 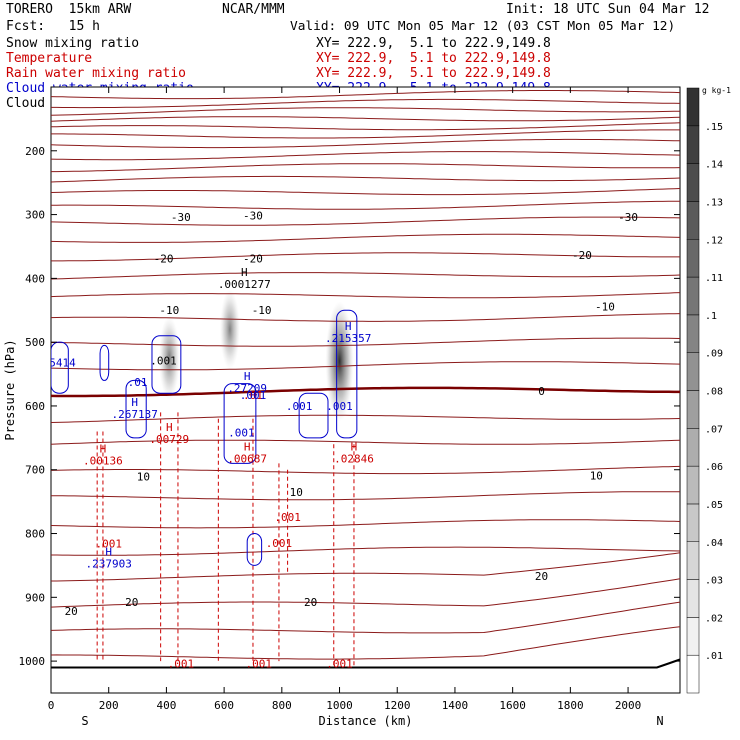 I want to click on field-name: Rain water mixing ratio, so click(x=96, y=73).